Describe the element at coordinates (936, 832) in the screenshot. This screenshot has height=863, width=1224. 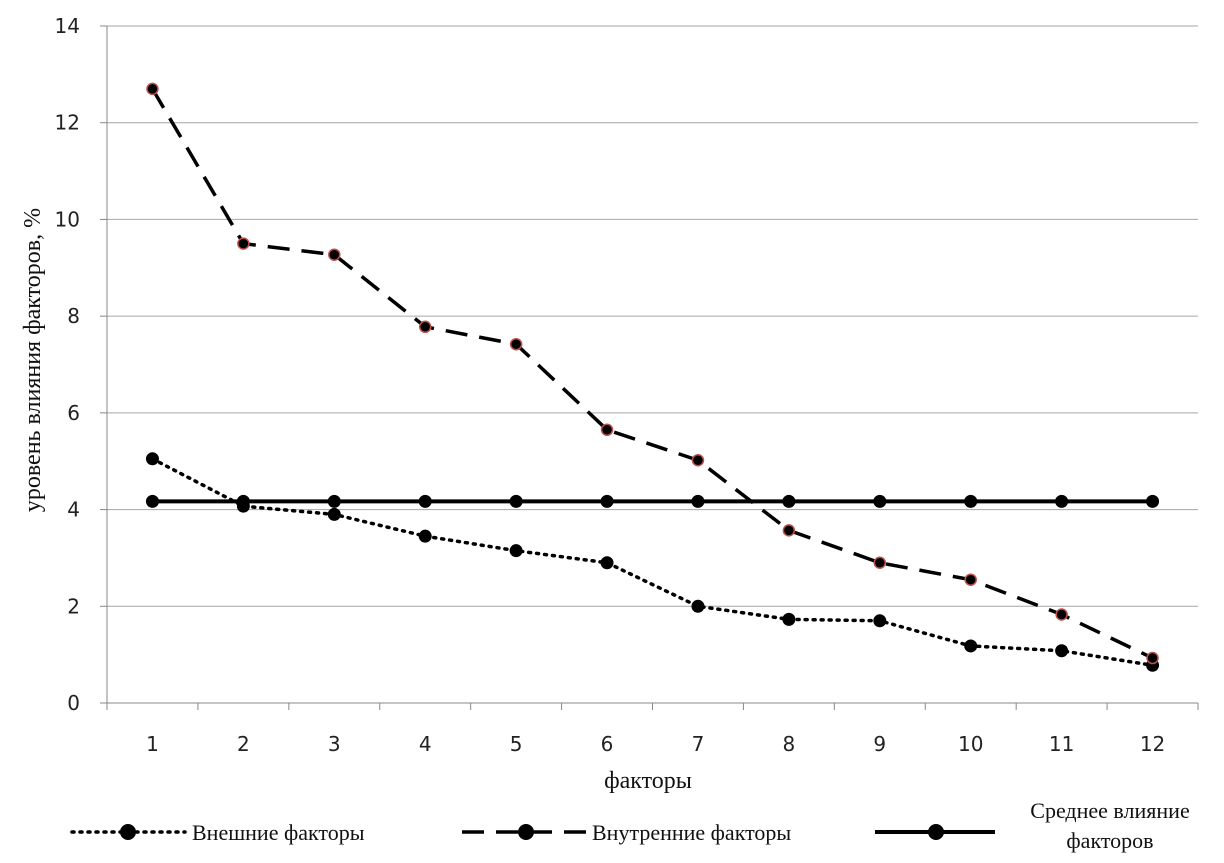
I see `legend-marker-solid` at that location.